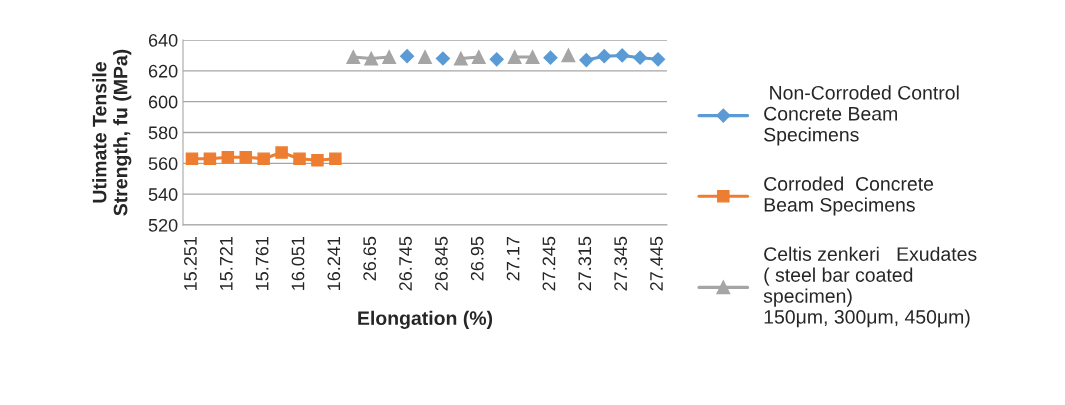 This screenshot has width=1065, height=405. Describe the element at coordinates (163, 164) in the screenshot. I see `y-tick-label: 560` at that location.